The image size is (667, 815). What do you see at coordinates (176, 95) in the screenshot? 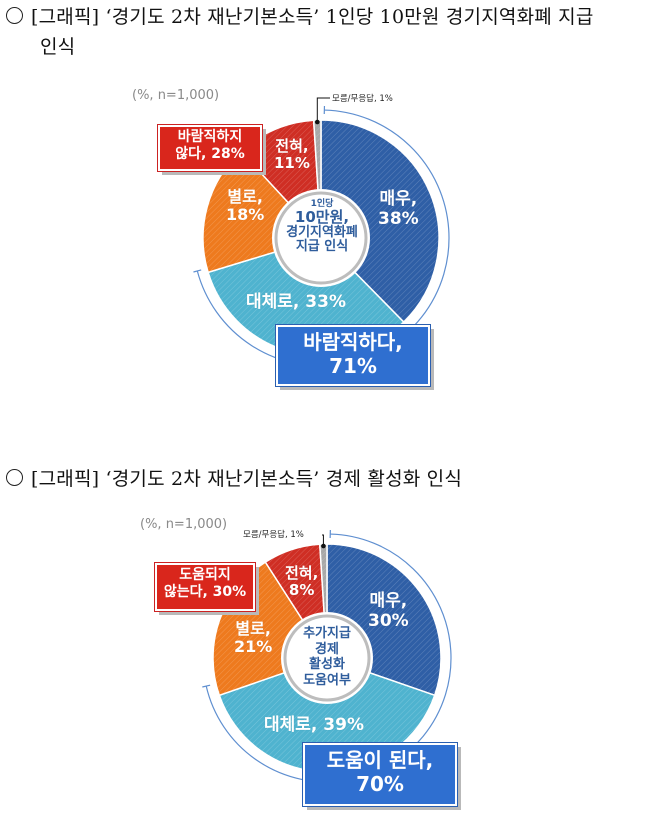
I see `chart-1-sample-note: (%, n=1,000)` at bounding box center [176, 95].